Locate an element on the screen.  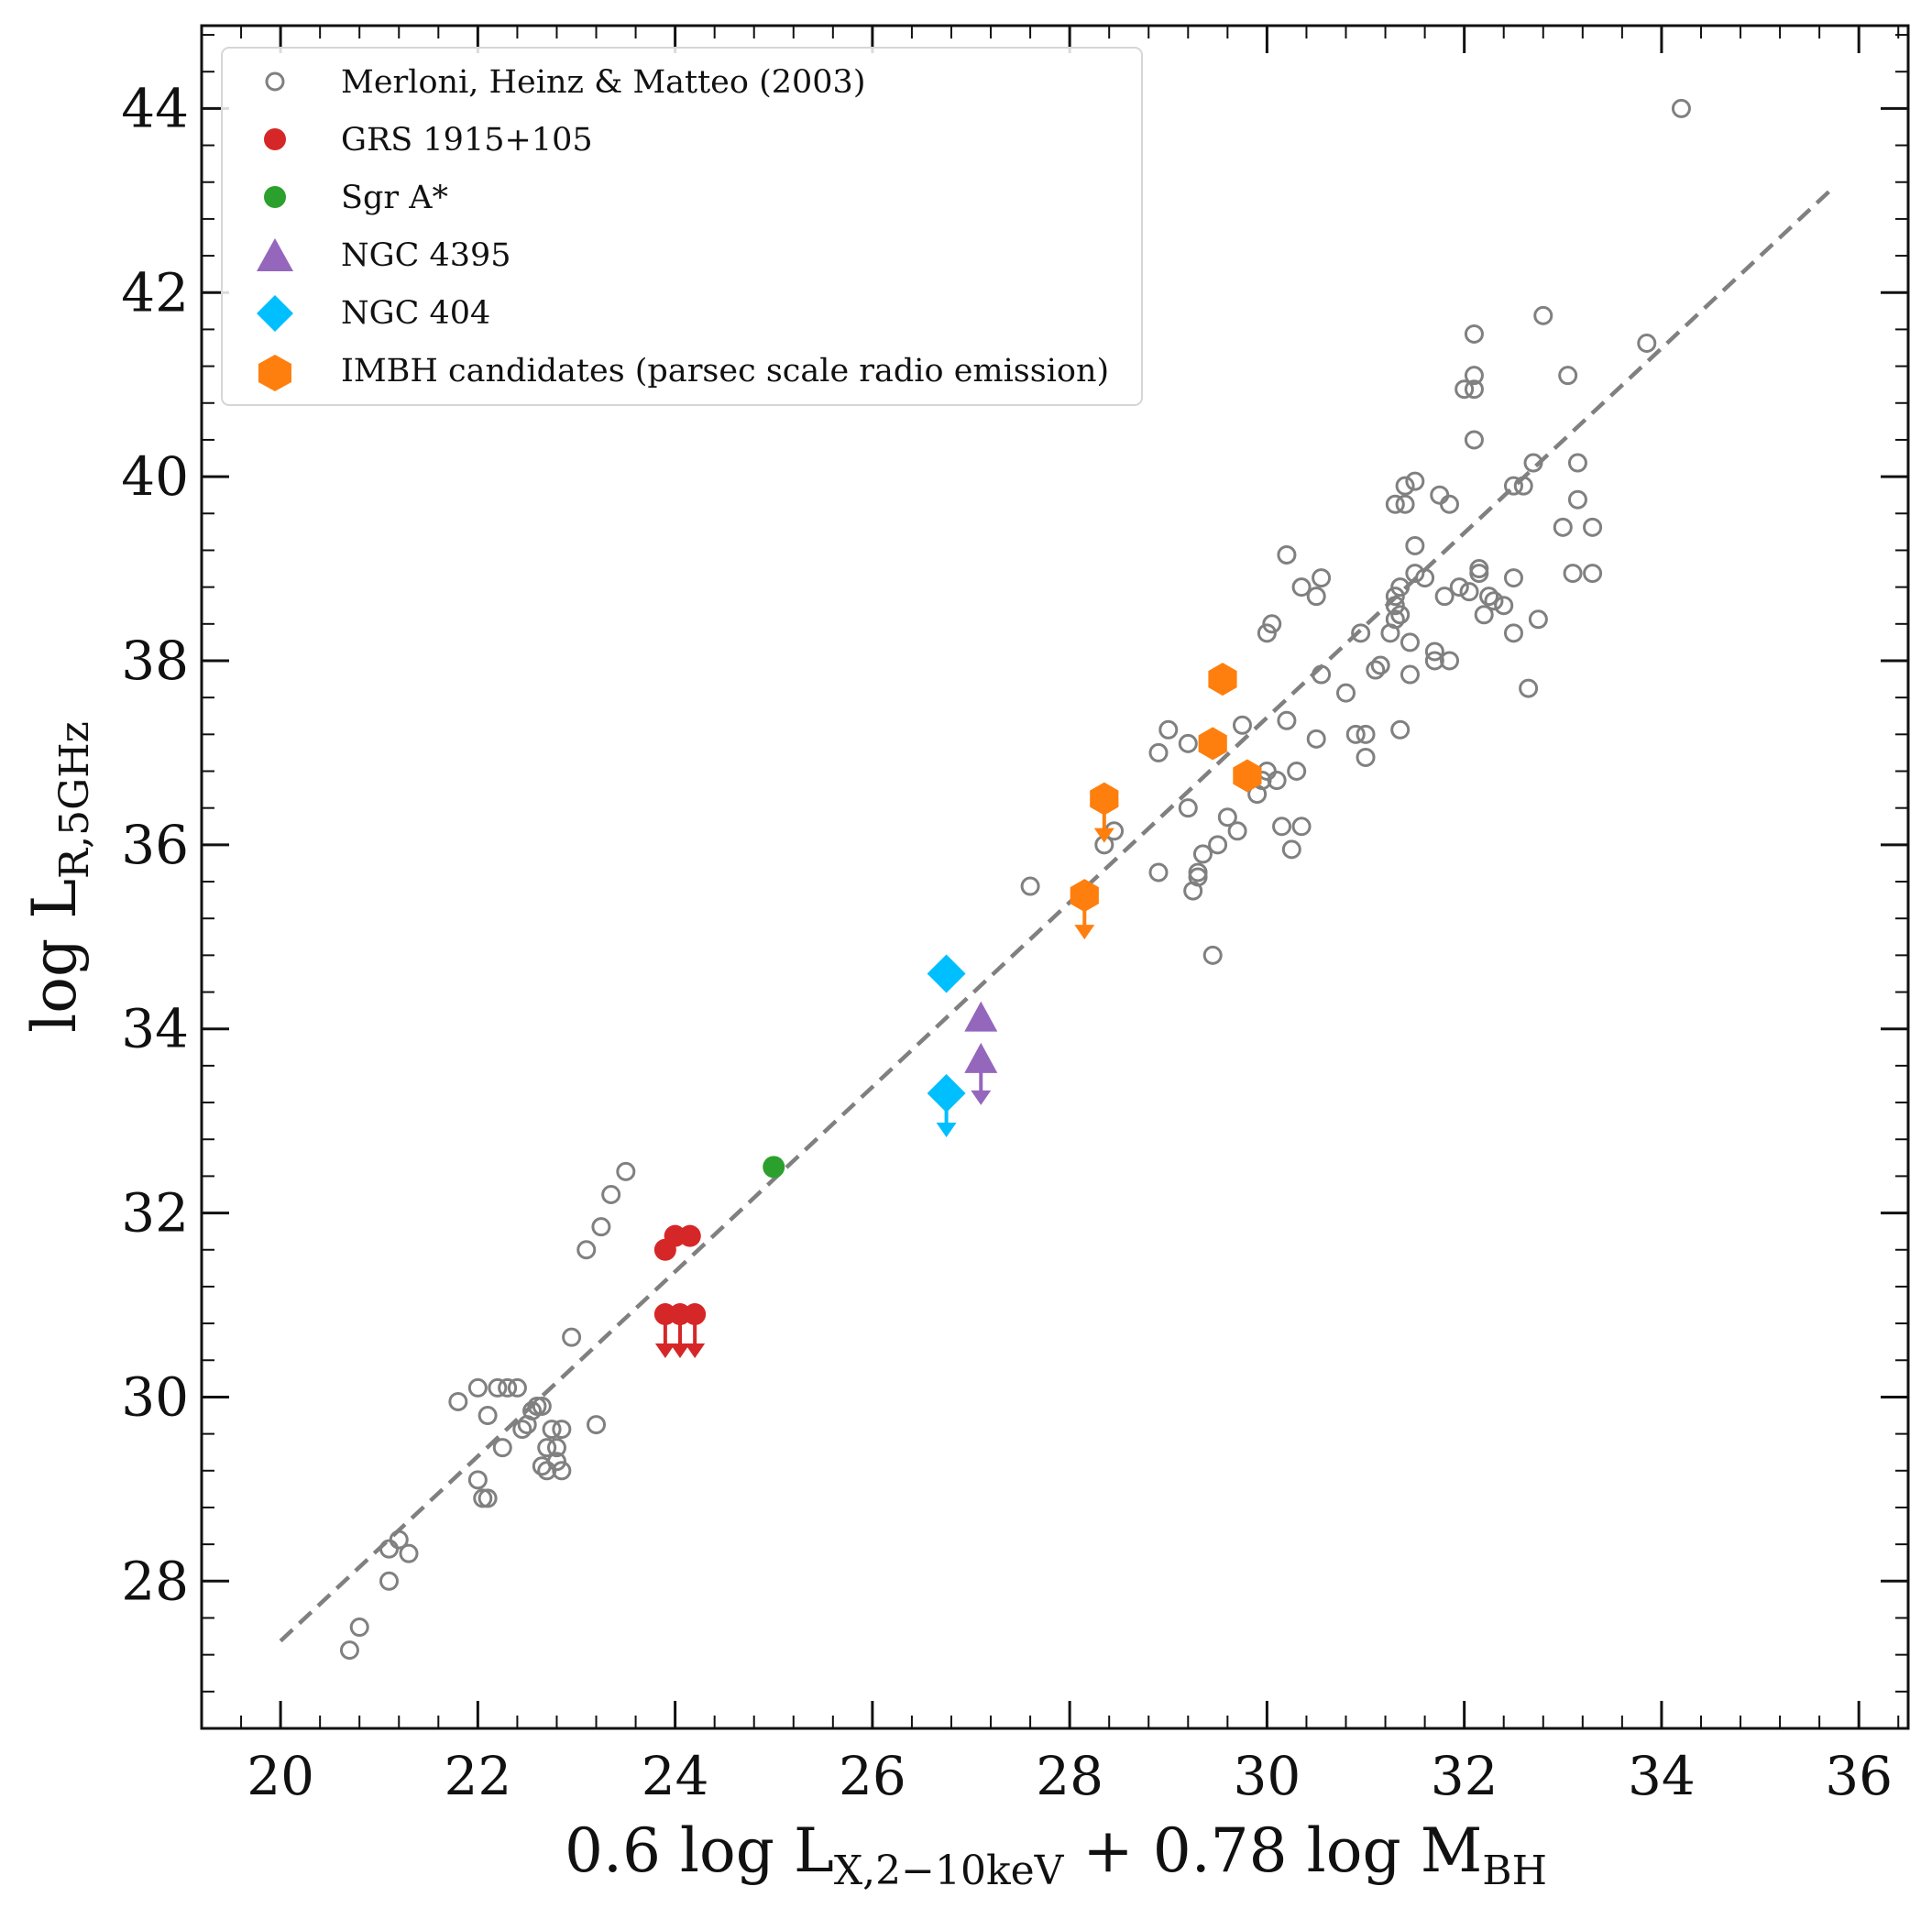
y-tick-label: 40 is located at coordinates (155, 476).